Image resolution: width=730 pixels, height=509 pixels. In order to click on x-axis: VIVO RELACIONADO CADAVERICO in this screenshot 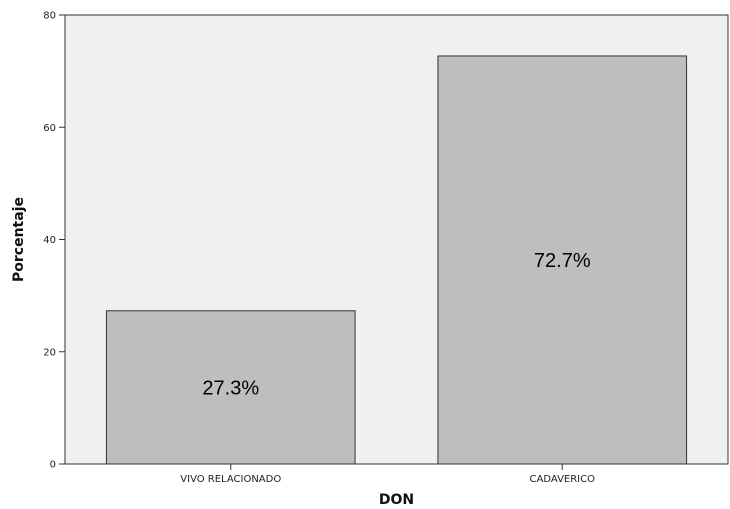, I will do `click(387, 474)`.